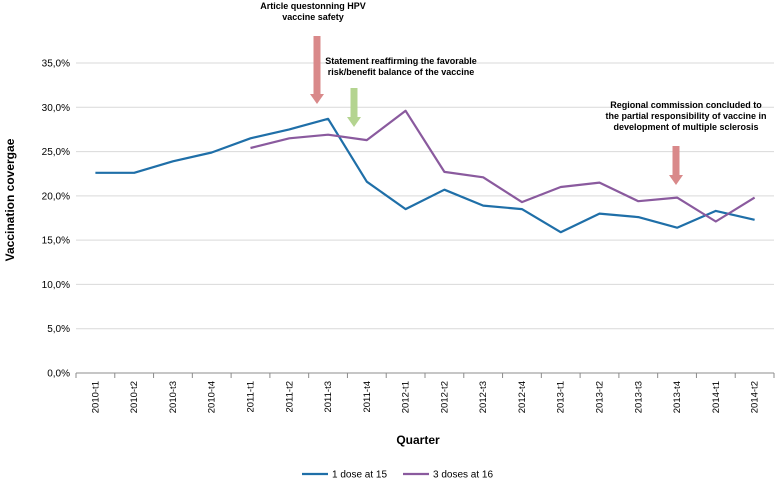  I want to click on y-axis-title: Vaccination covergae, so click(10, 199).